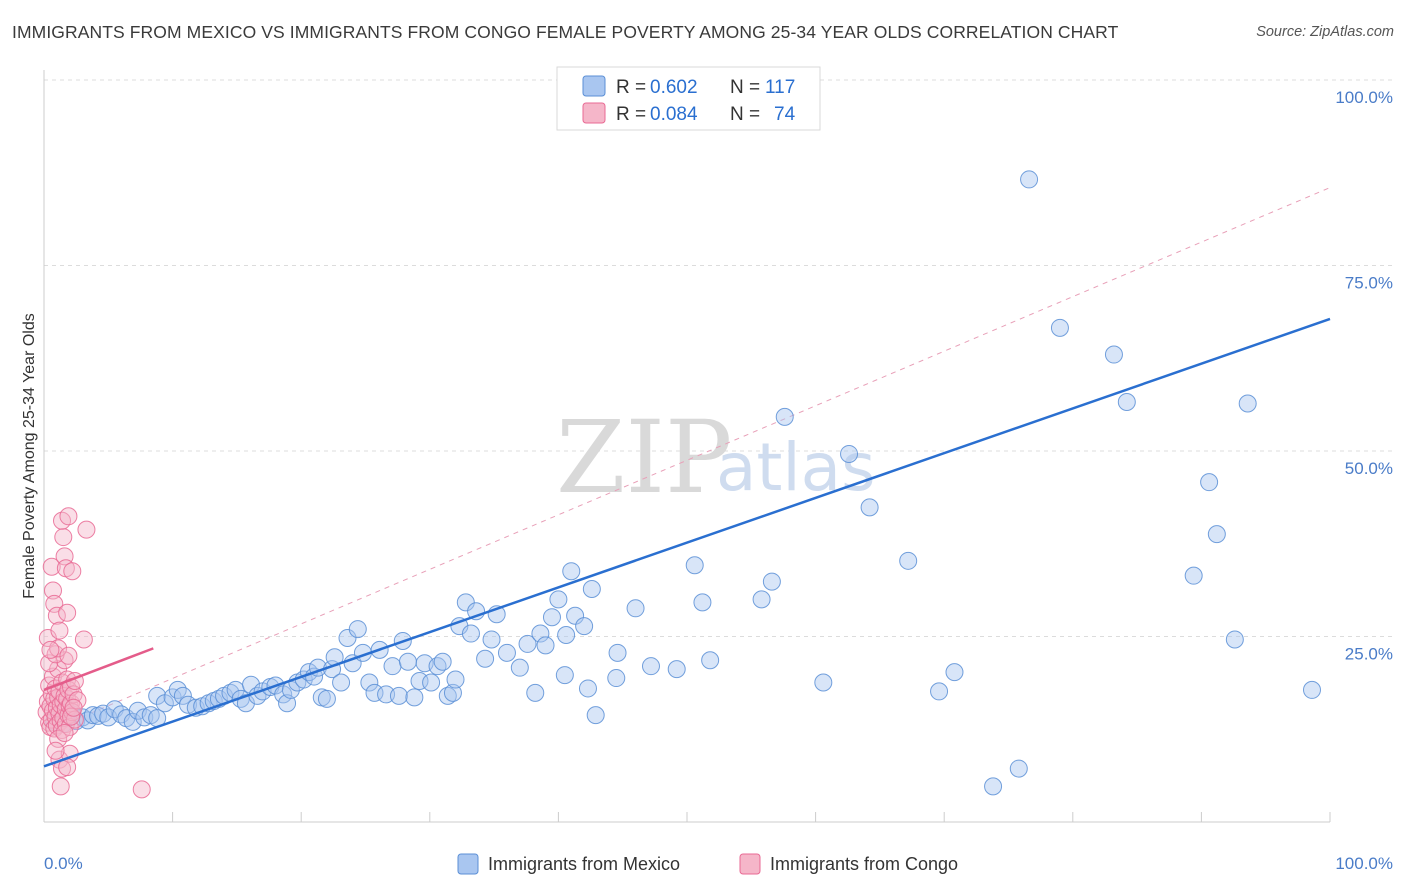 The width and height of the screenshot is (1406, 892). I want to click on legend-mexico-swatch, so click(594, 86).